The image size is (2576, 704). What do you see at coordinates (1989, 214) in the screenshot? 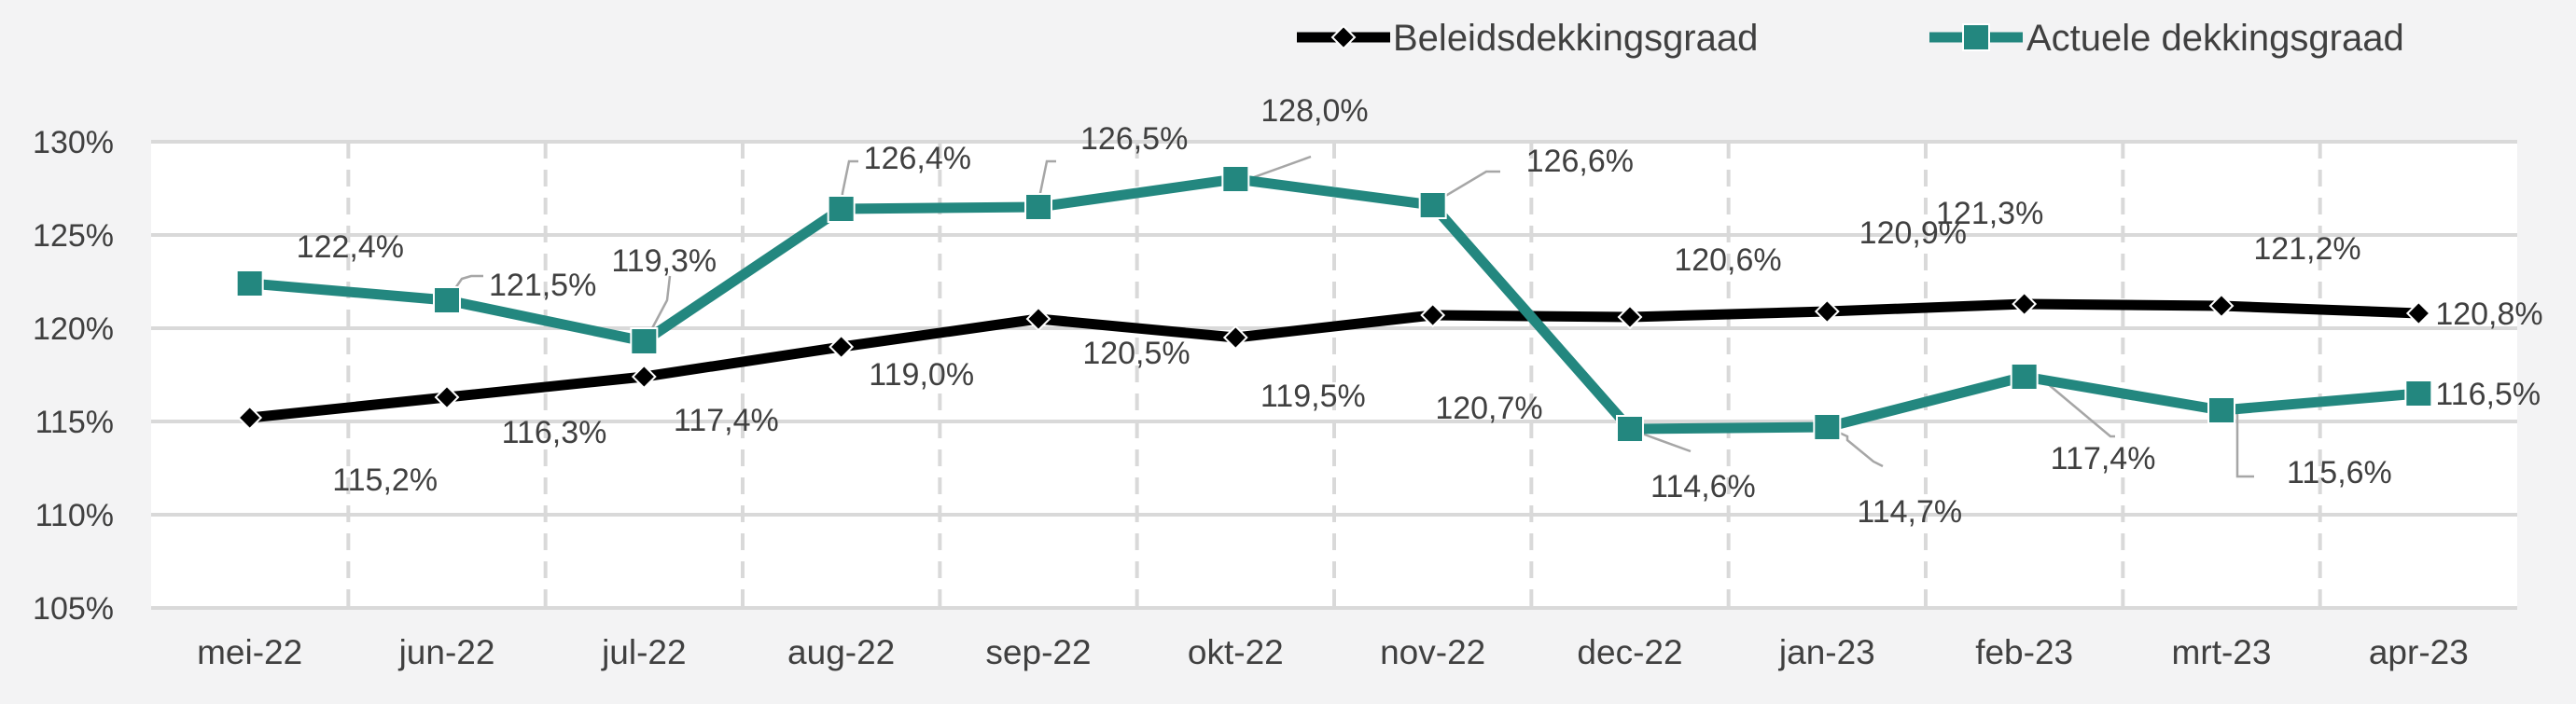
I see `beleidsdekkingsgraad-data-label: 121,3%` at bounding box center [1989, 214].